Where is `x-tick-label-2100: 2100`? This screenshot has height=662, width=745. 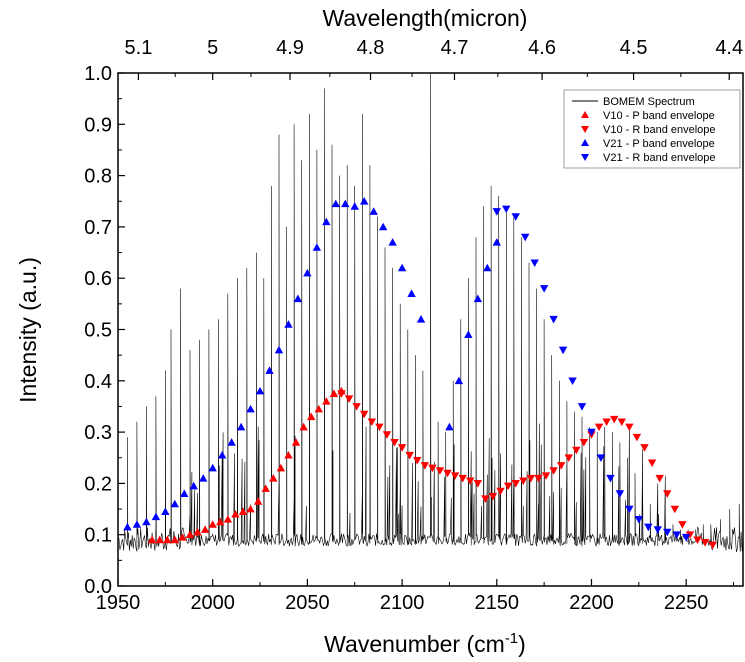
x-tick-label-2100: 2100 is located at coordinates (402, 603).